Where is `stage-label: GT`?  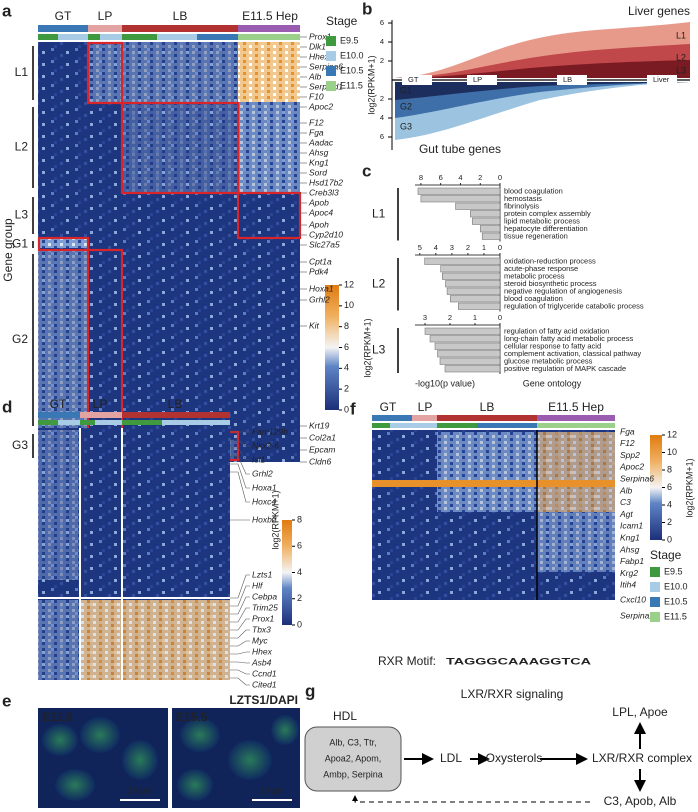 stage-label: GT is located at coordinates (413, 79).